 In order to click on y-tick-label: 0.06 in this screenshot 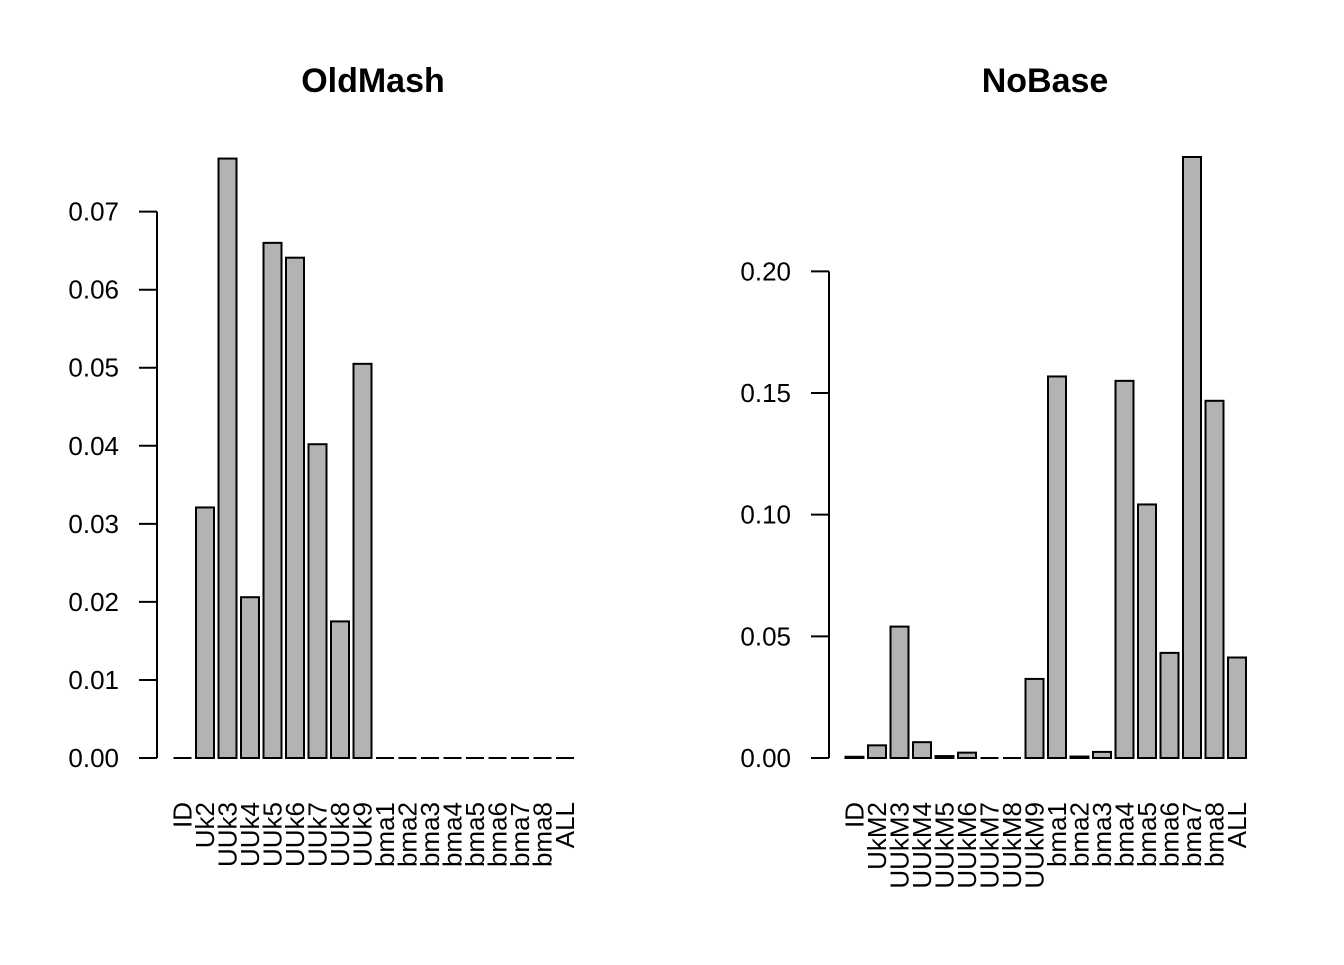, I will do `click(93, 290)`.